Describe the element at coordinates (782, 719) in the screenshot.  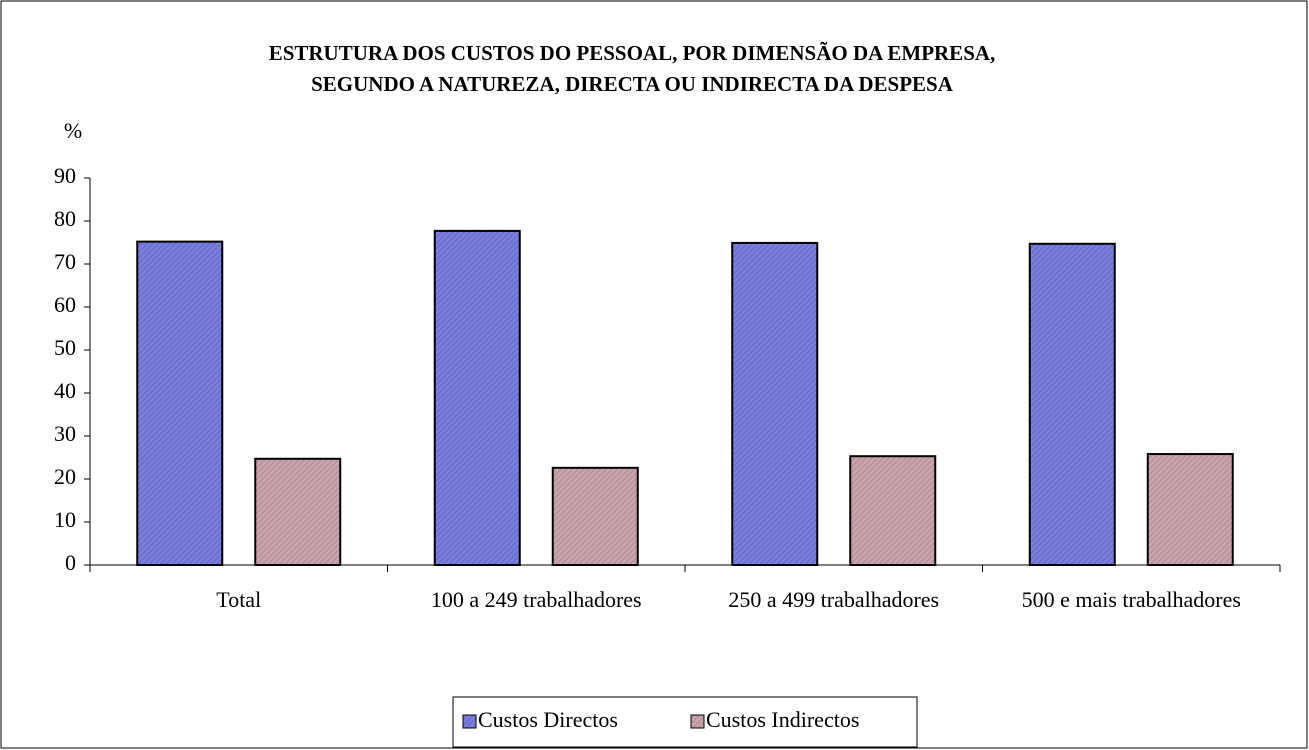
I see `legend-label: Custos Indirectos` at that location.